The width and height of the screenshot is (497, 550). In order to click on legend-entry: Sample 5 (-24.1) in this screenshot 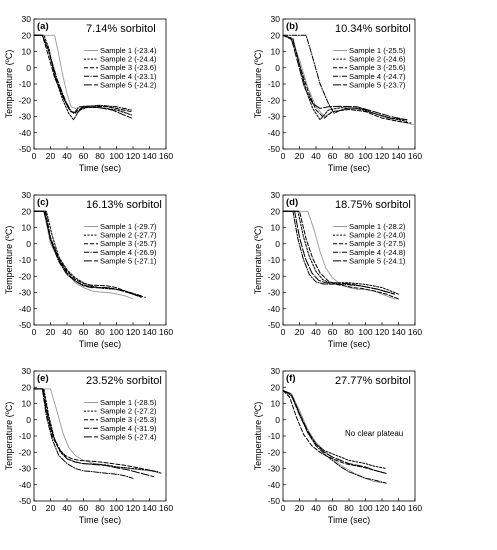, I will do `click(377, 260)`.